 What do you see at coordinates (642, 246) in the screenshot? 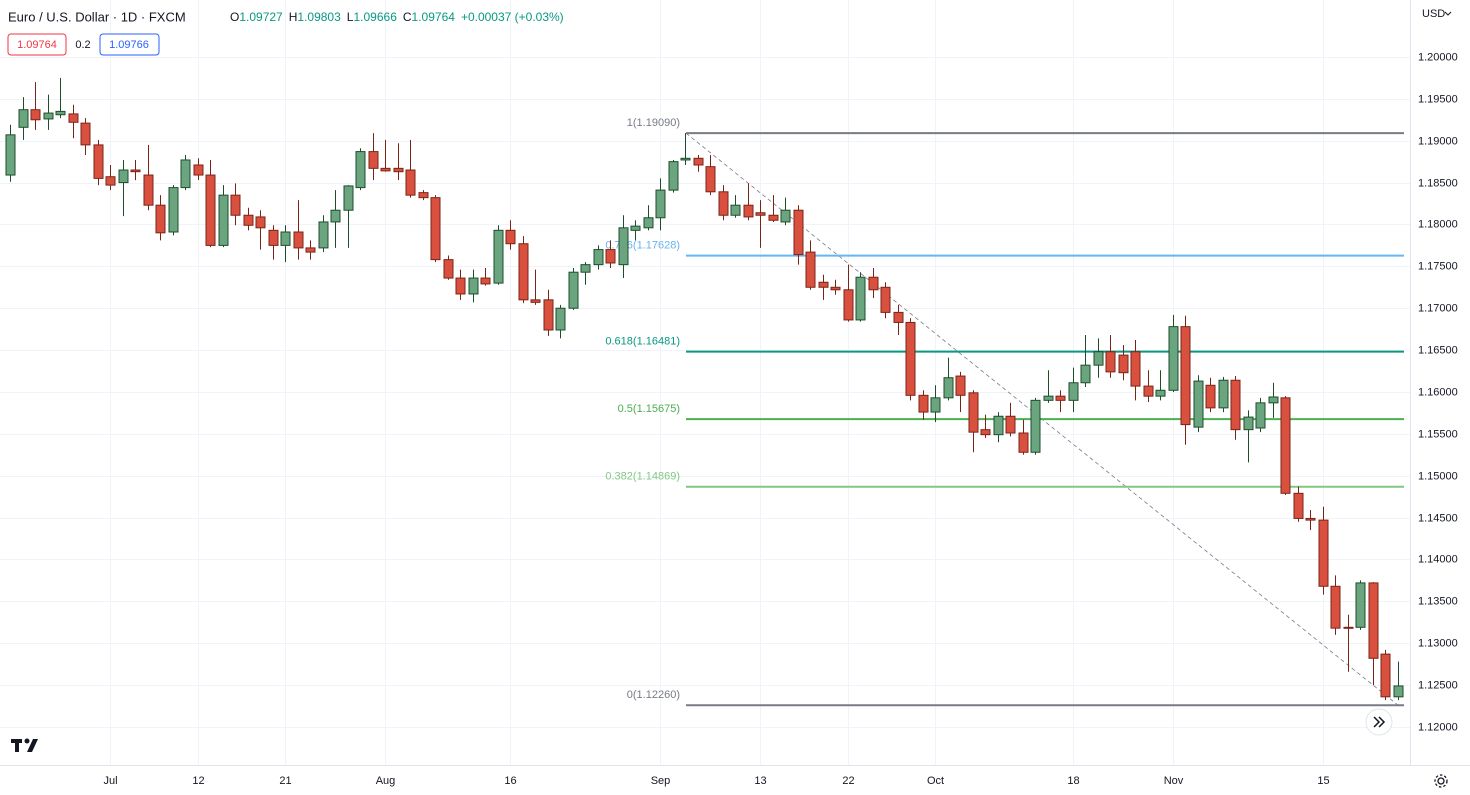
I see `fib-level-label: 0.786(1.17628)` at bounding box center [642, 246].